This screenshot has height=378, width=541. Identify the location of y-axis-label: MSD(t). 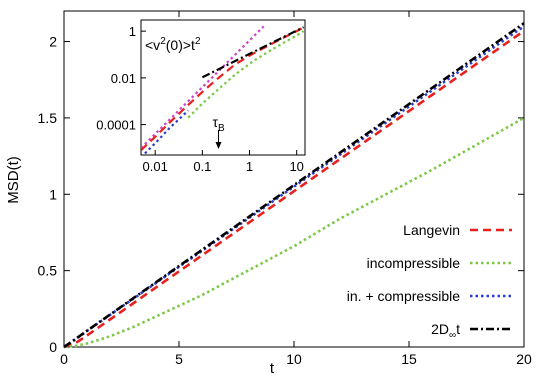
(13, 180).